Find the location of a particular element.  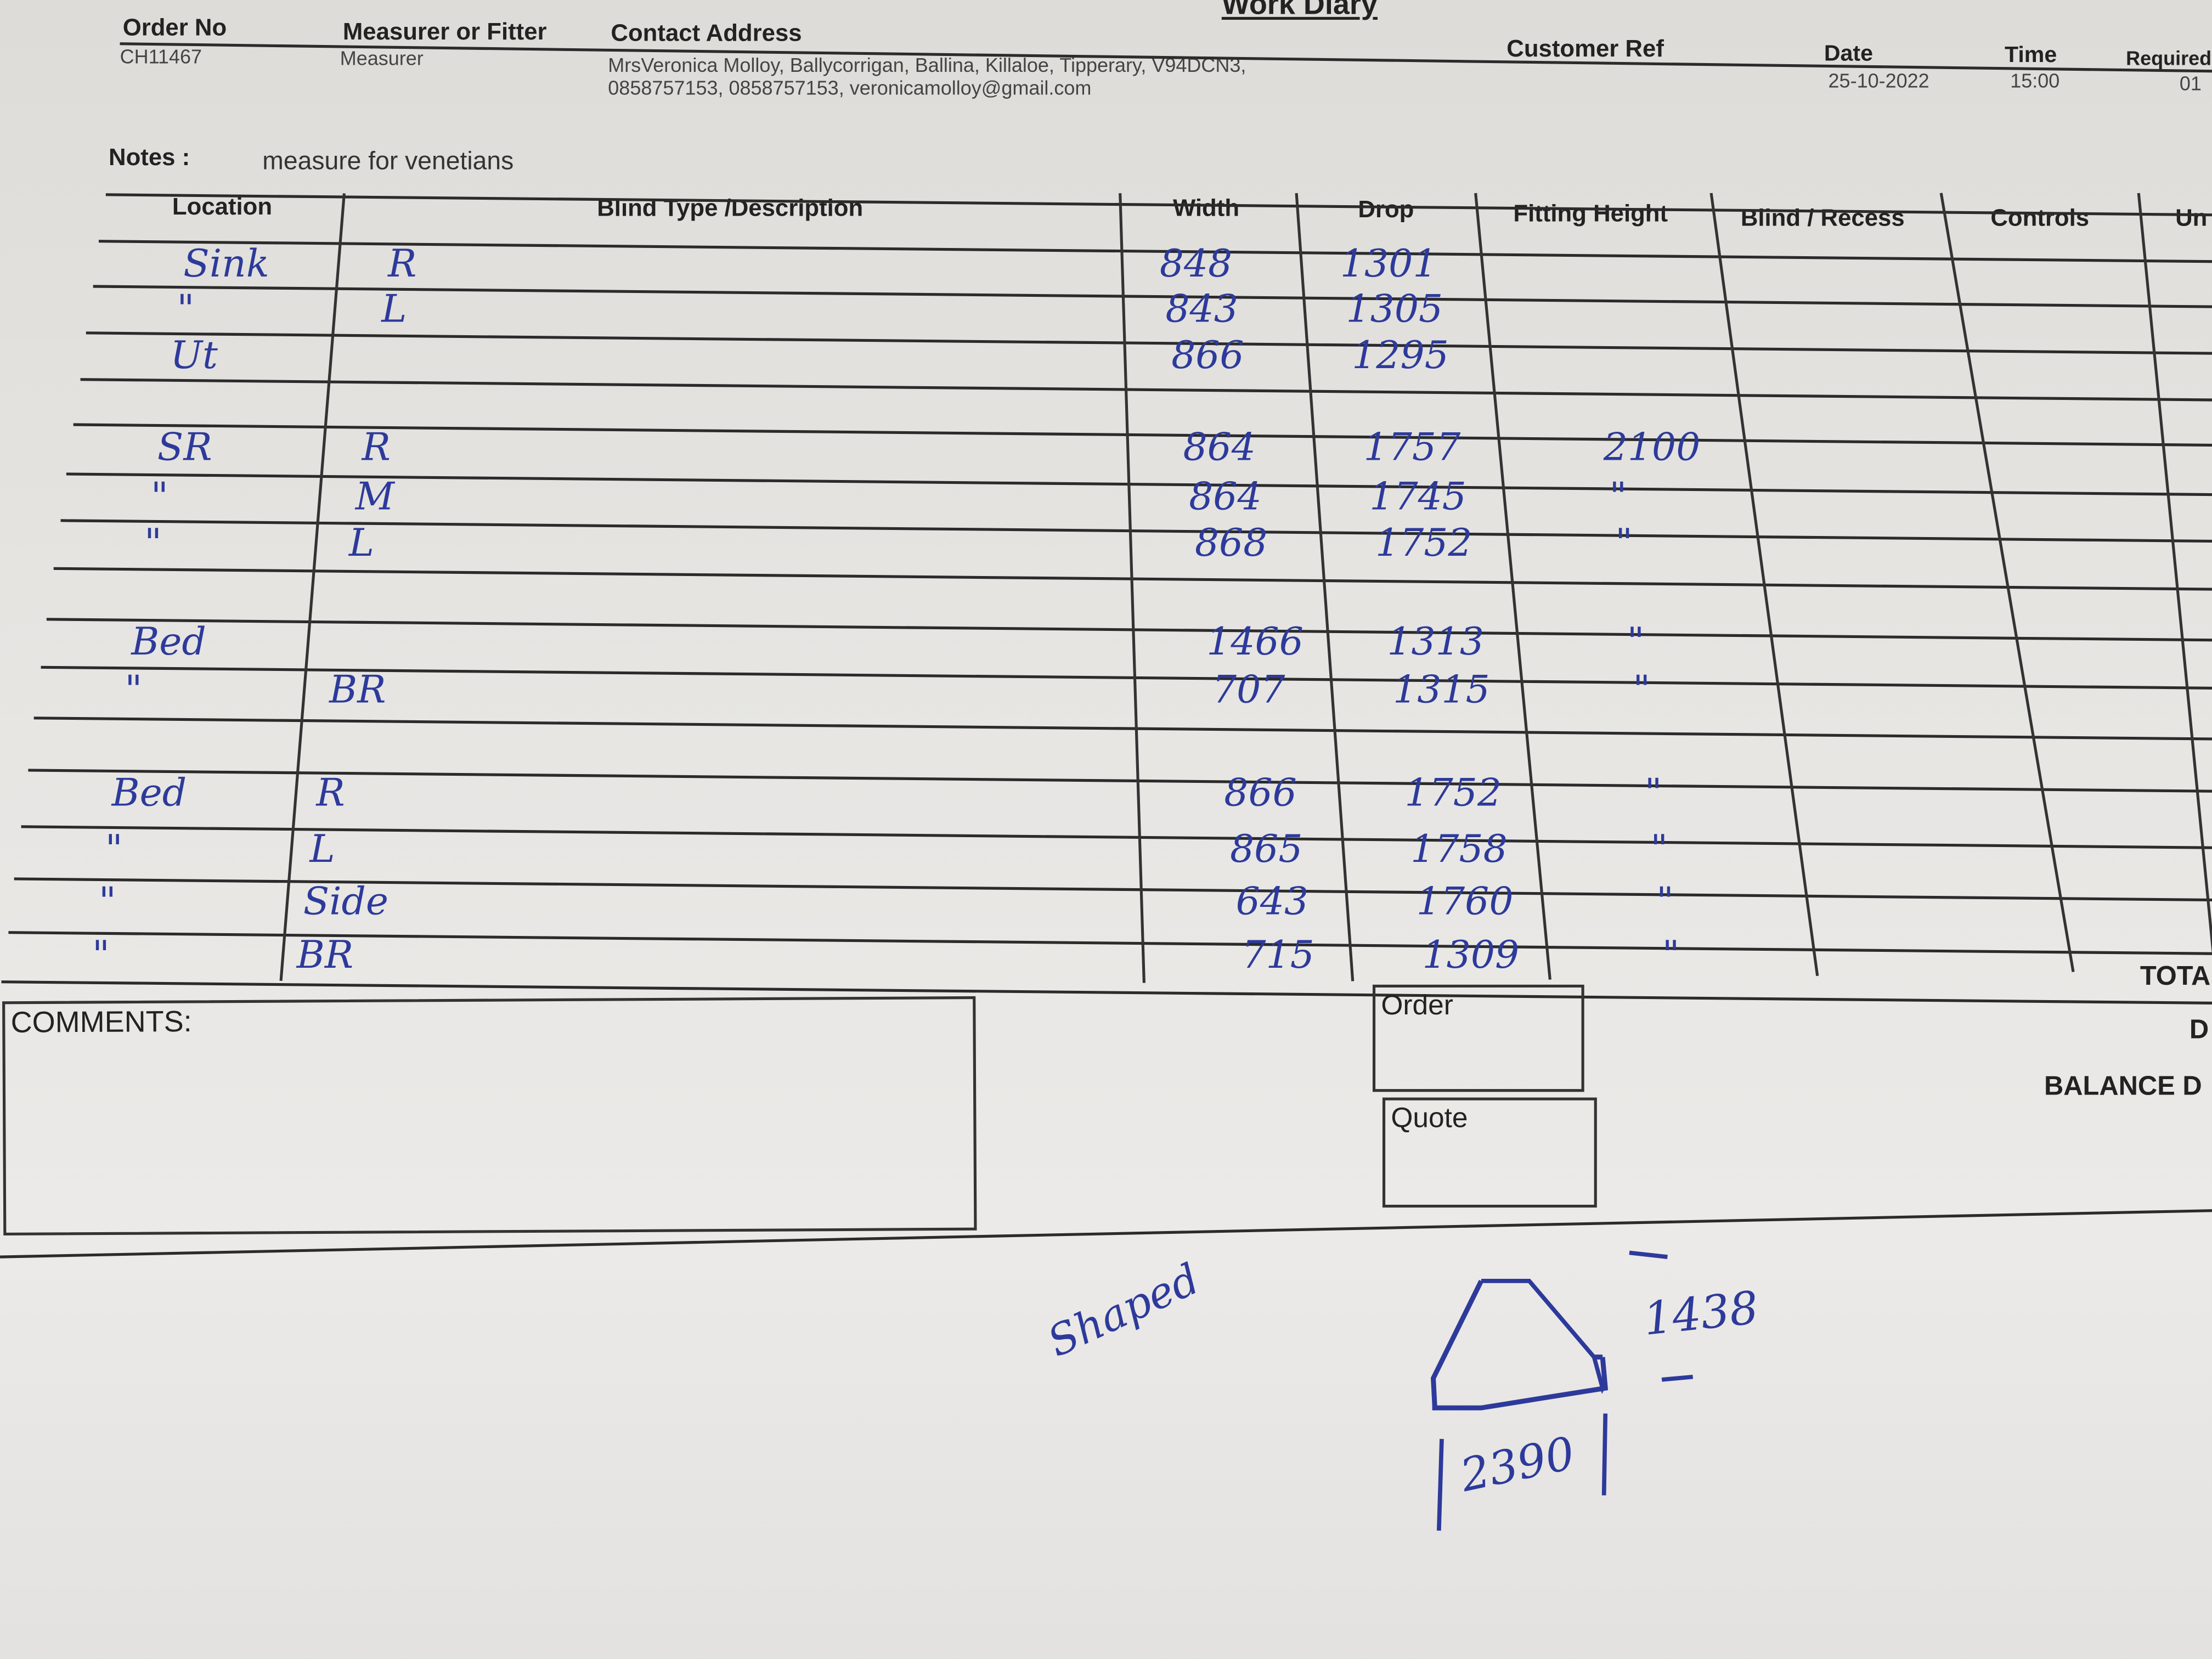

balance-label: BALANCE D is located at coordinates (2123, 1087).